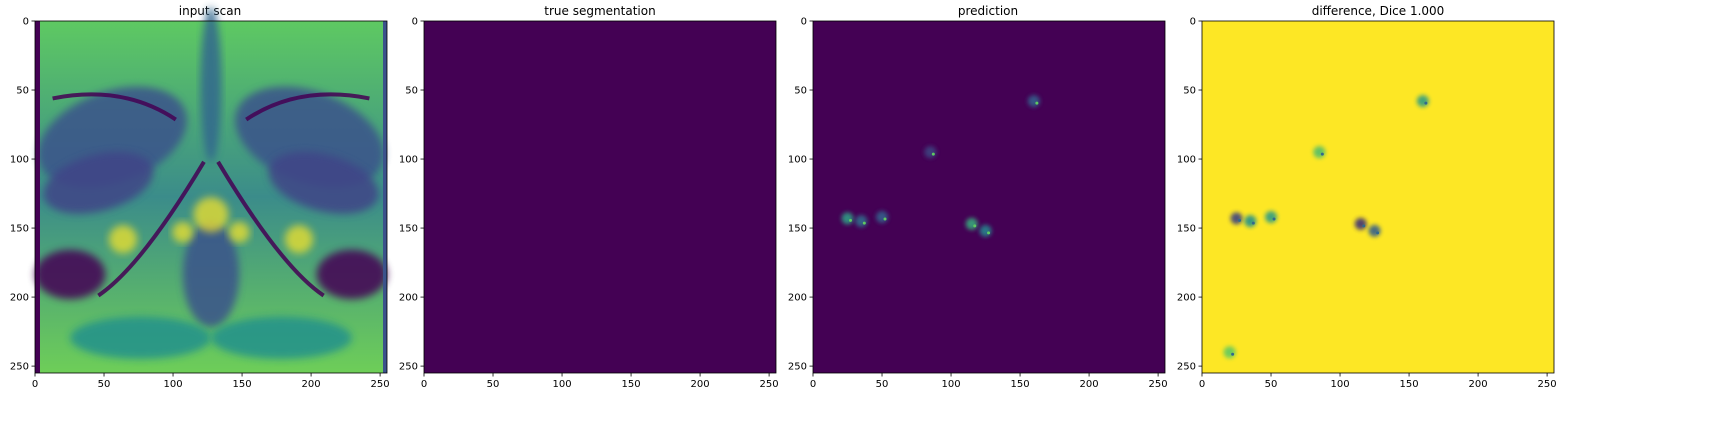 This screenshot has width=1728, height=432. What do you see at coordinates (988, 11) in the screenshot?
I see `panel-title: prediction` at bounding box center [988, 11].